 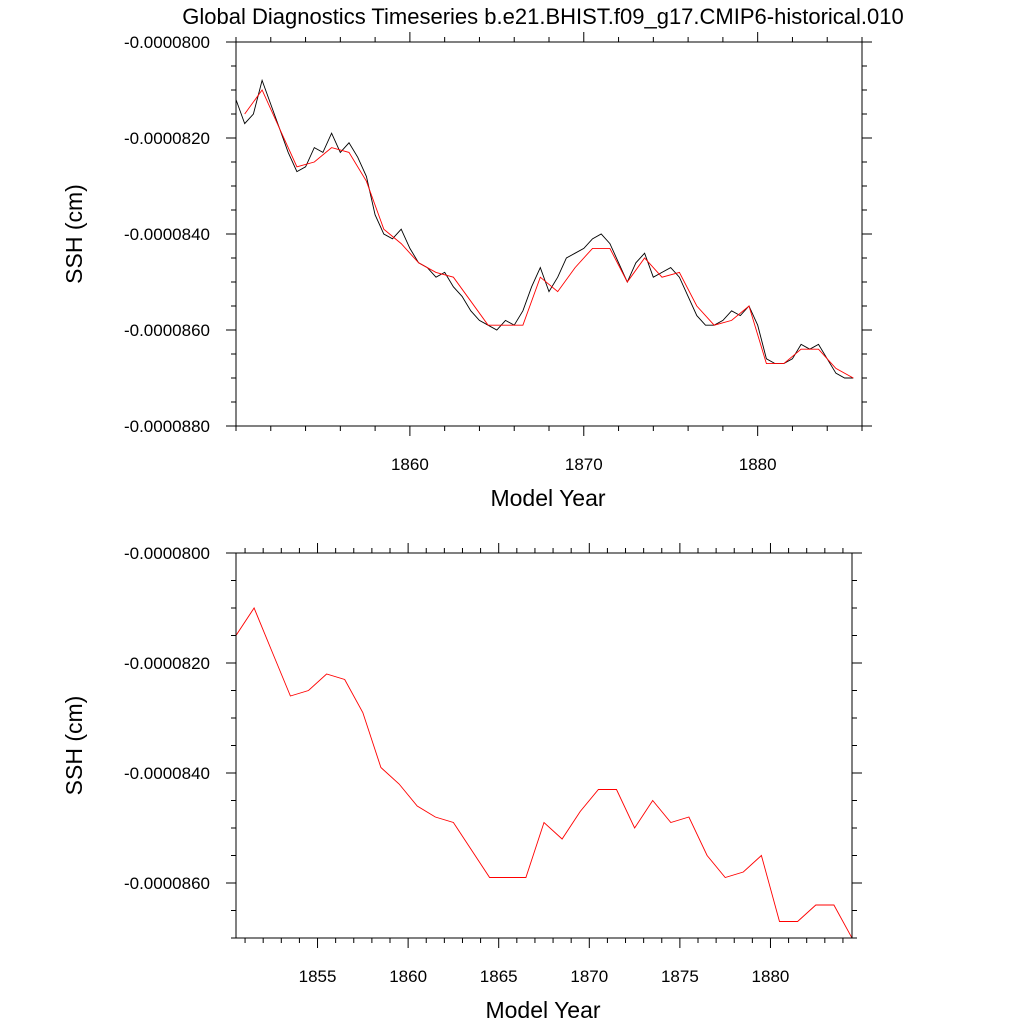 I want to click on y-tick-label: -0.0000880, so click(x=167, y=426).